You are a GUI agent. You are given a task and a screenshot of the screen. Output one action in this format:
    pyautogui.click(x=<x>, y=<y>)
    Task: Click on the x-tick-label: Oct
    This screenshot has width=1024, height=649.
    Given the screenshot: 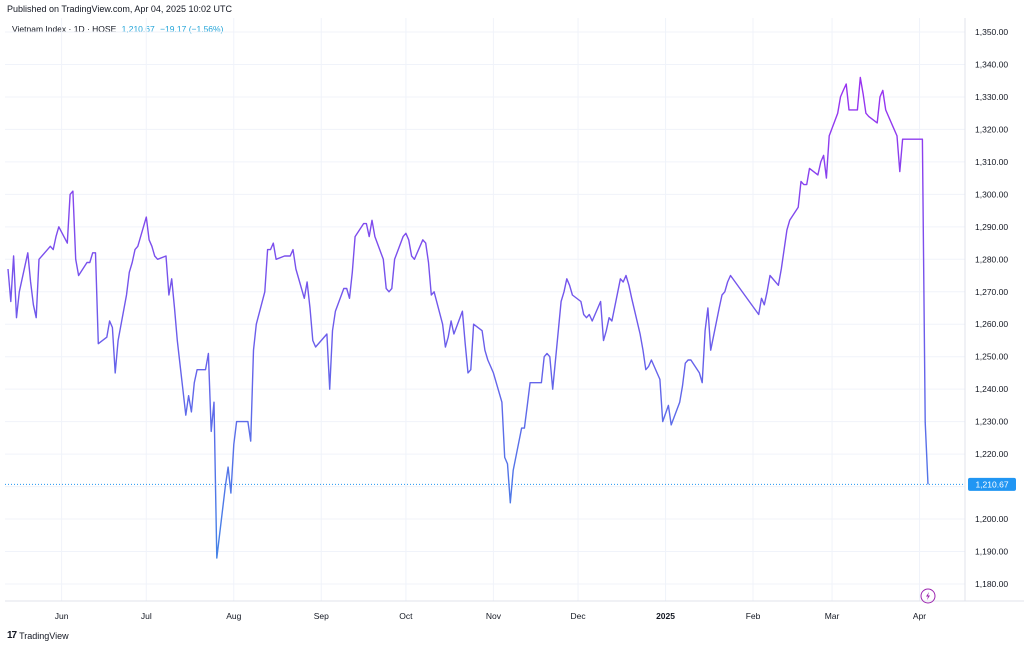 What is the action you would take?
    pyautogui.click(x=406, y=616)
    